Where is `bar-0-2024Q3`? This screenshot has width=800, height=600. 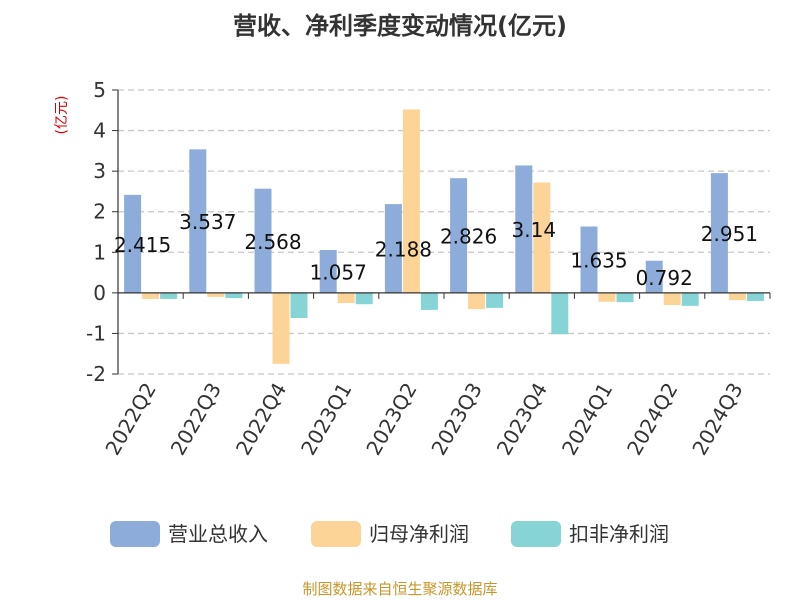
bar-0-2024Q3 is located at coordinates (719, 233).